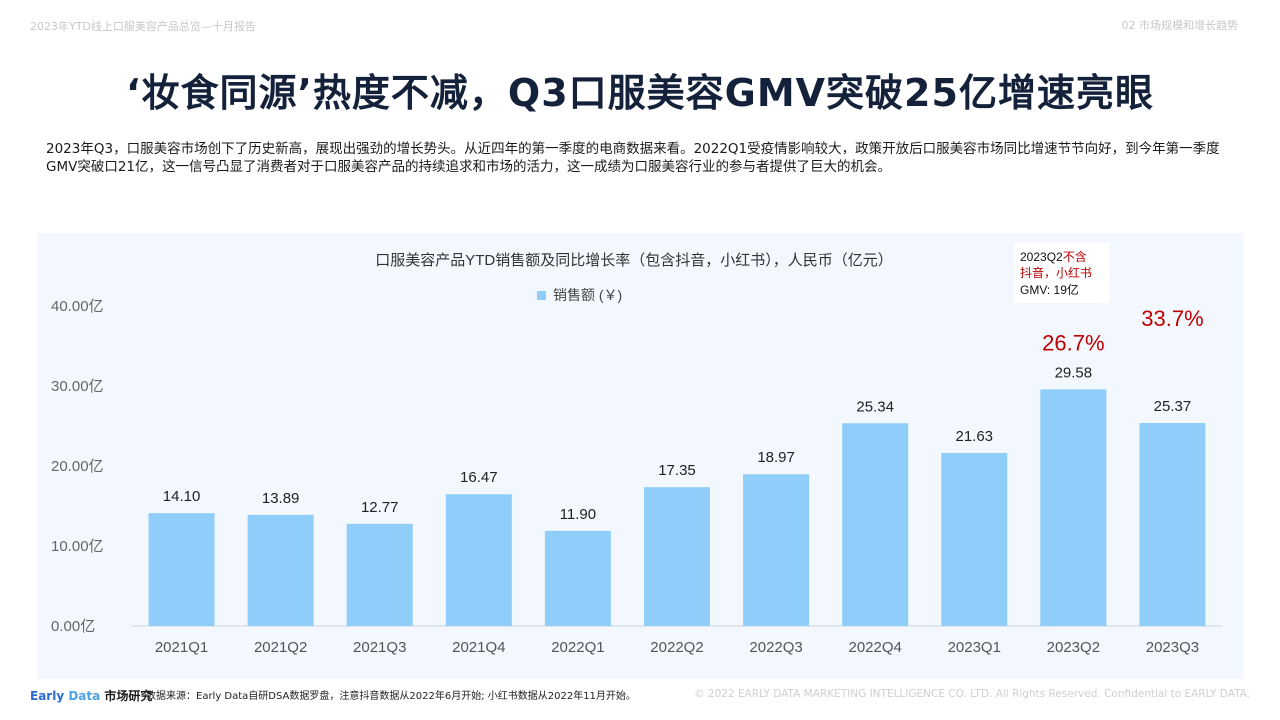 The image size is (1280, 720). I want to click on bar-value-label: 17.35, so click(677, 470).